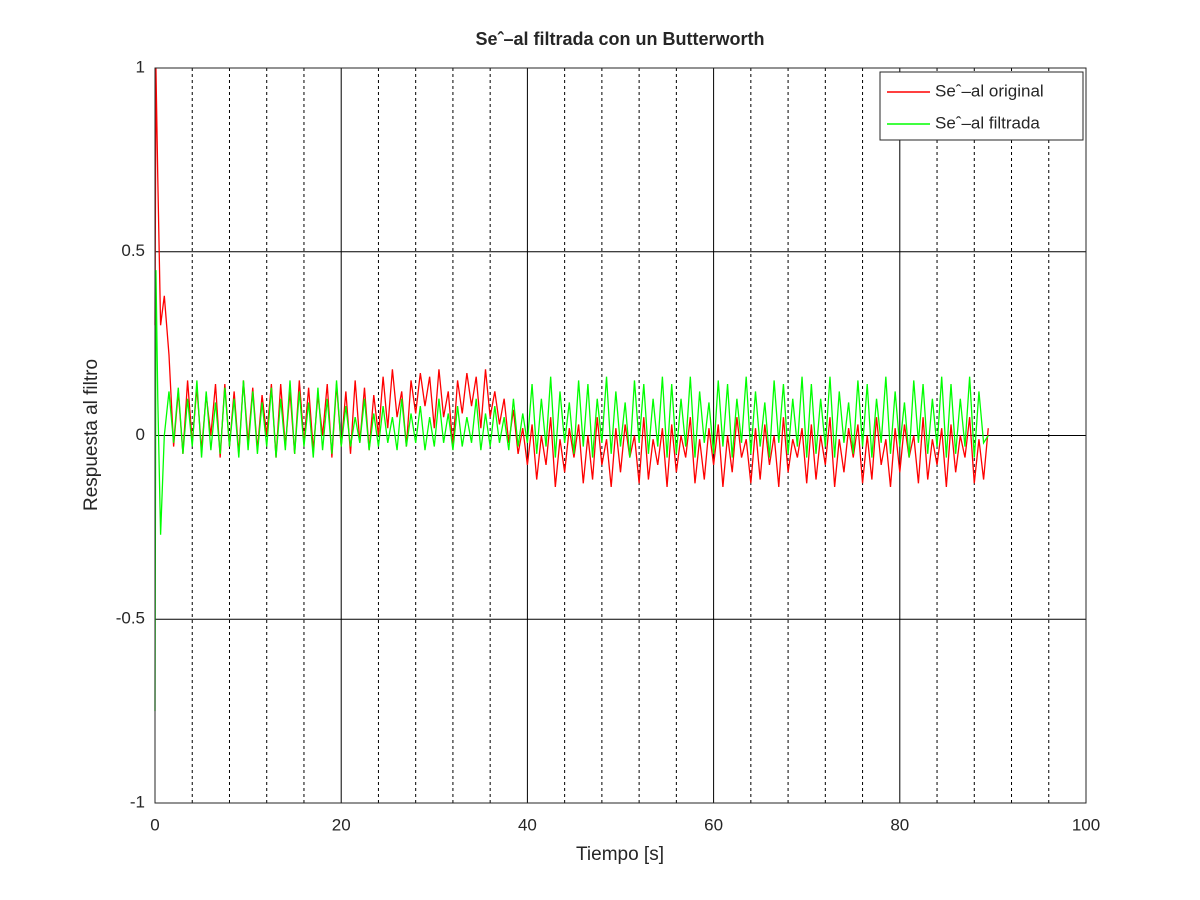 The image size is (1200, 900). What do you see at coordinates (619, 39) in the screenshot?
I see `chart-title: Seˆ–al filtrada con un Butterworth` at bounding box center [619, 39].